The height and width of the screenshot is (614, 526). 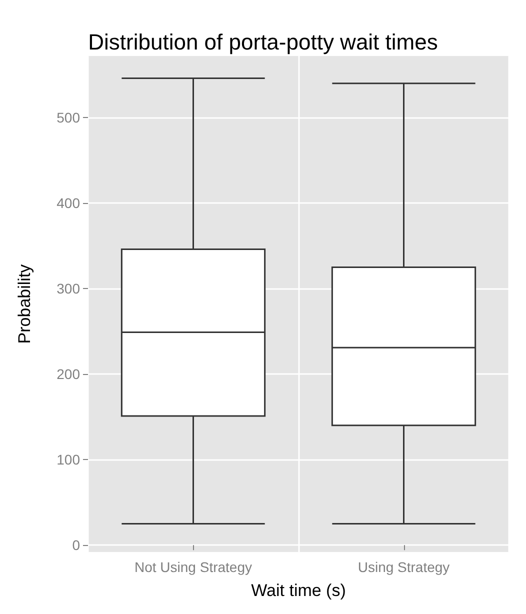 I want to click on x-tick-label: Not Using Strategy, so click(x=193, y=567).